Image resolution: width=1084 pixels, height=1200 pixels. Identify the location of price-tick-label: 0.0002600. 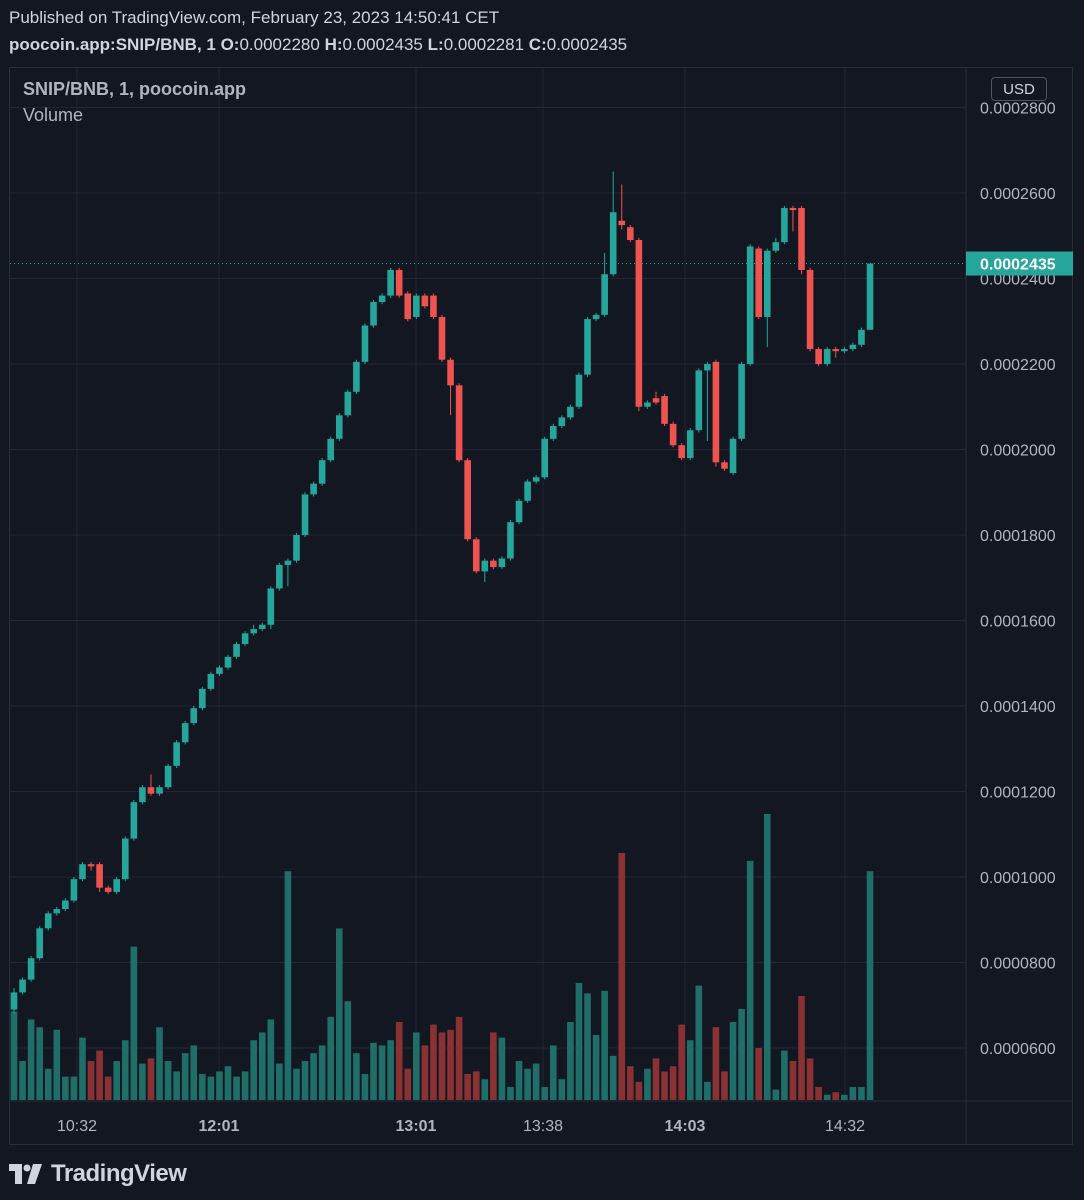
(1018, 194).